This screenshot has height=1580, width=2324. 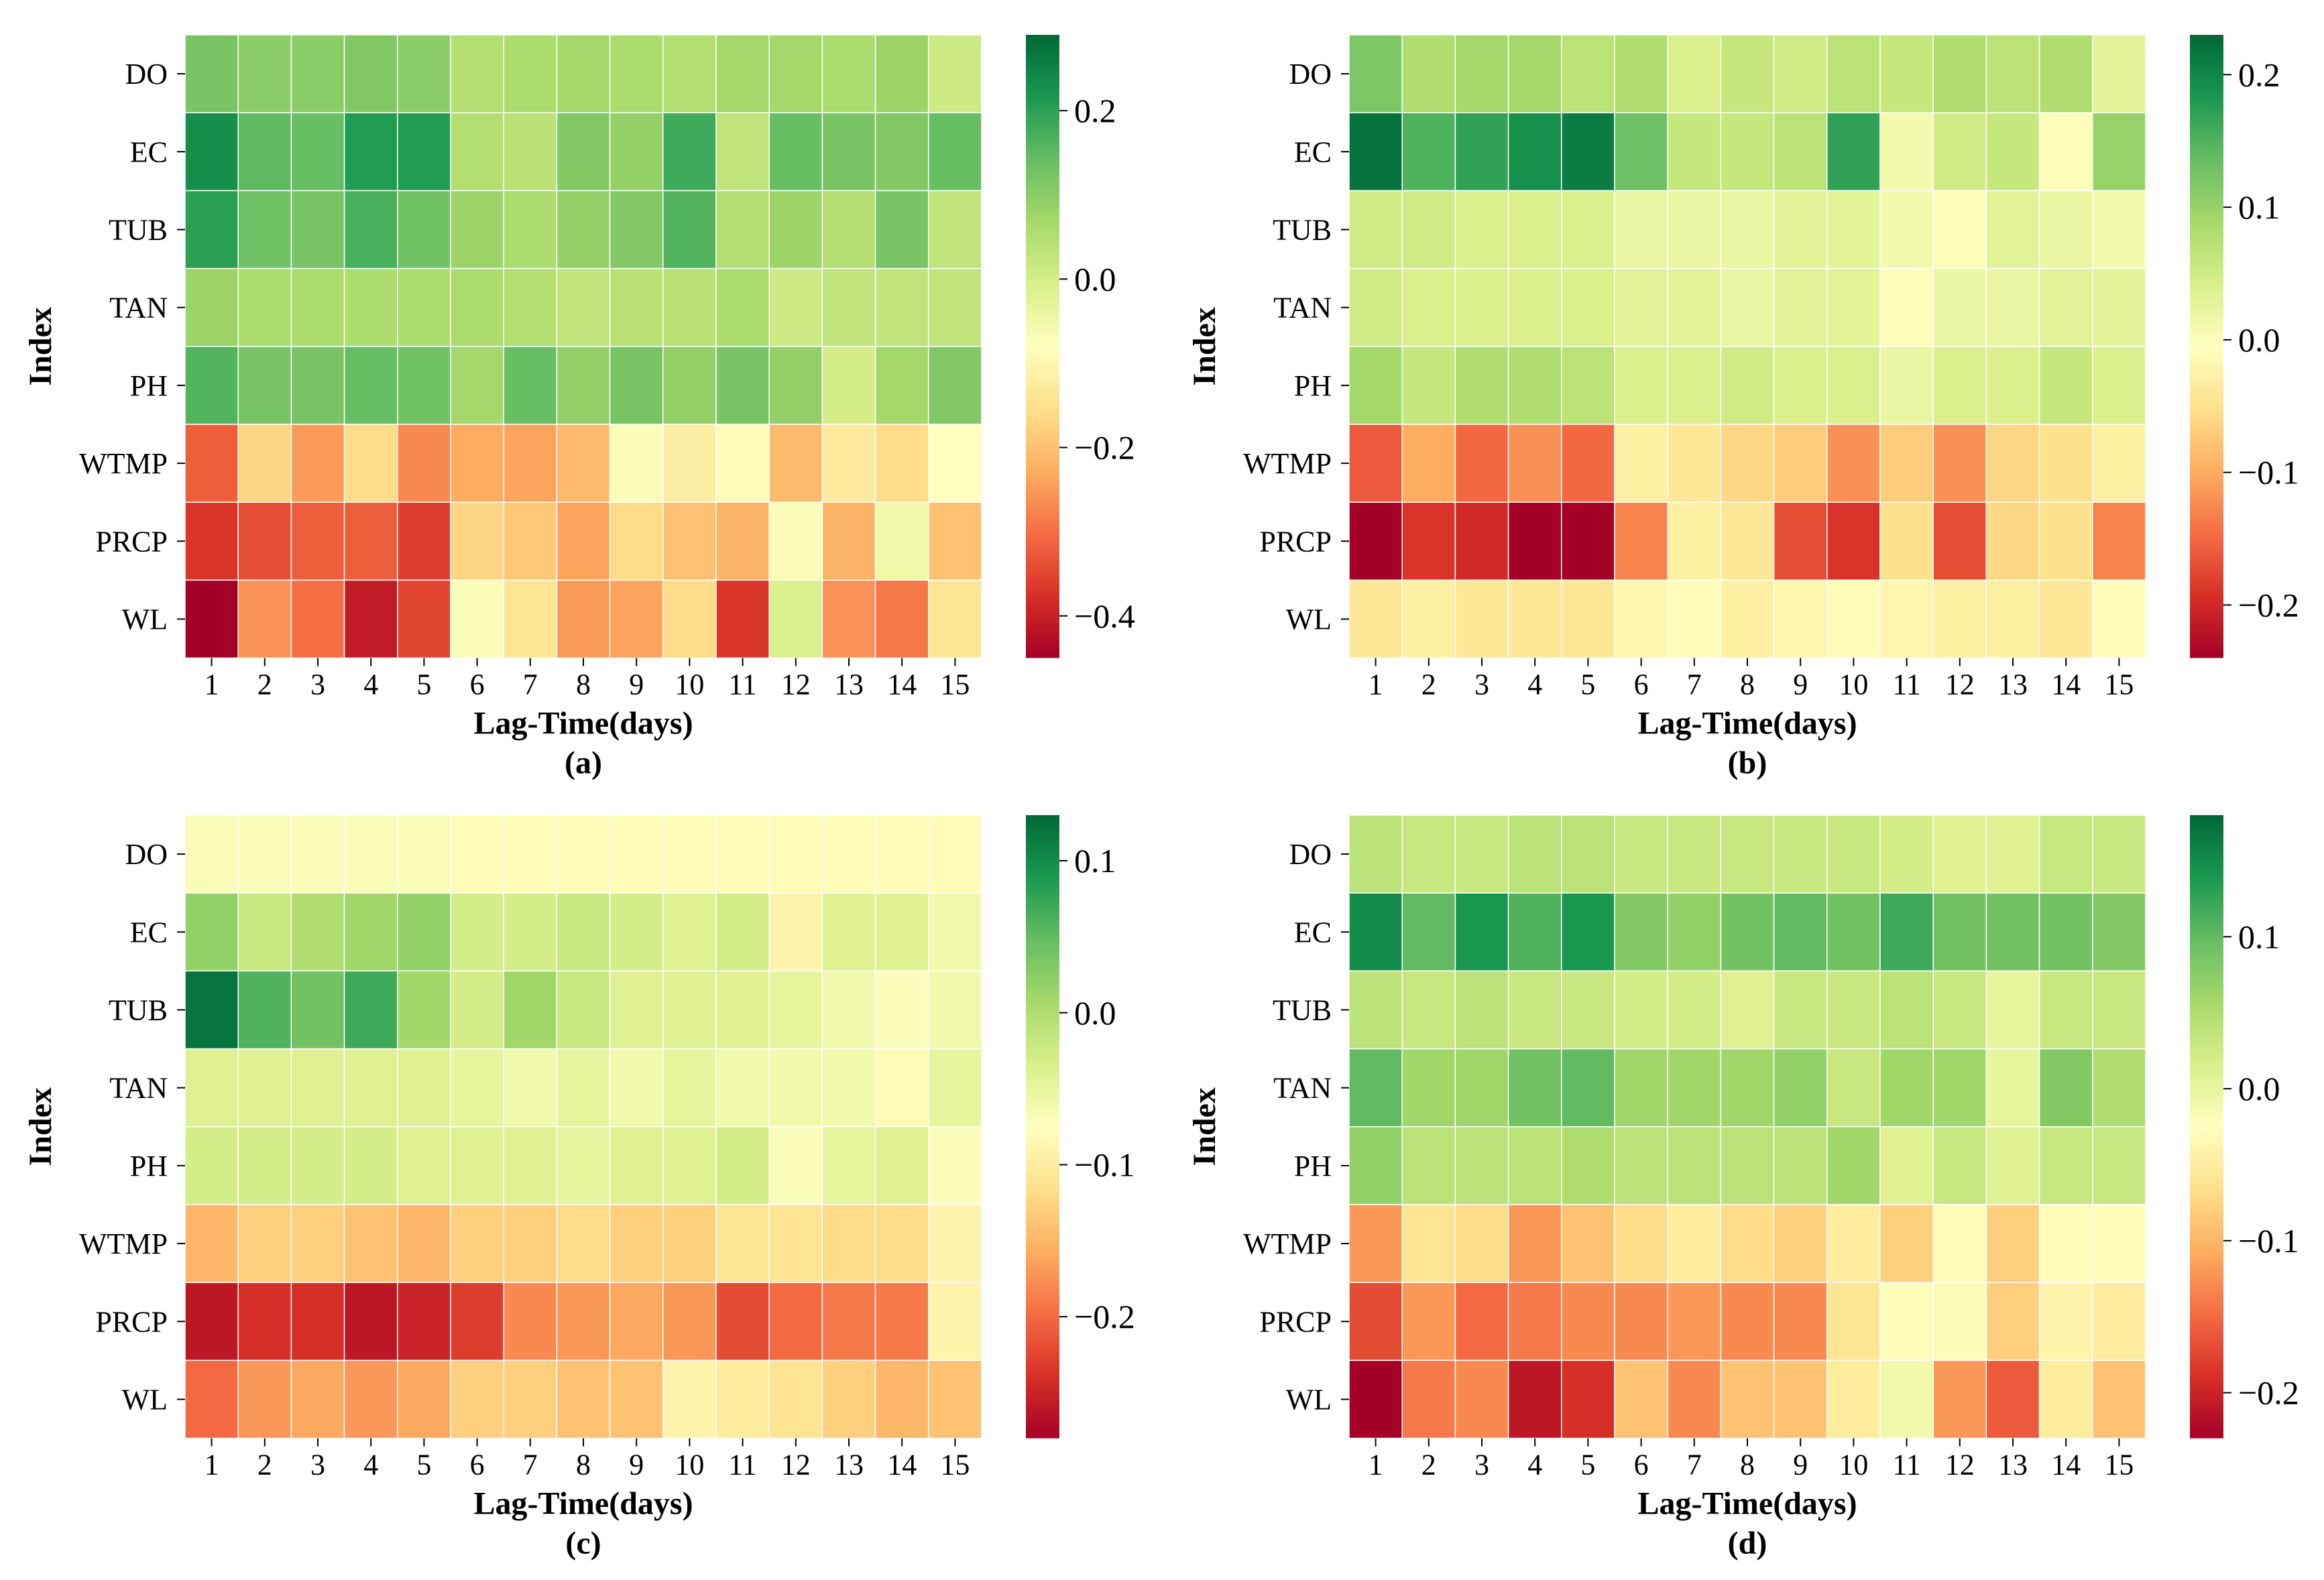 I want to click on x-tick-label: 12, so click(x=1960, y=1465).